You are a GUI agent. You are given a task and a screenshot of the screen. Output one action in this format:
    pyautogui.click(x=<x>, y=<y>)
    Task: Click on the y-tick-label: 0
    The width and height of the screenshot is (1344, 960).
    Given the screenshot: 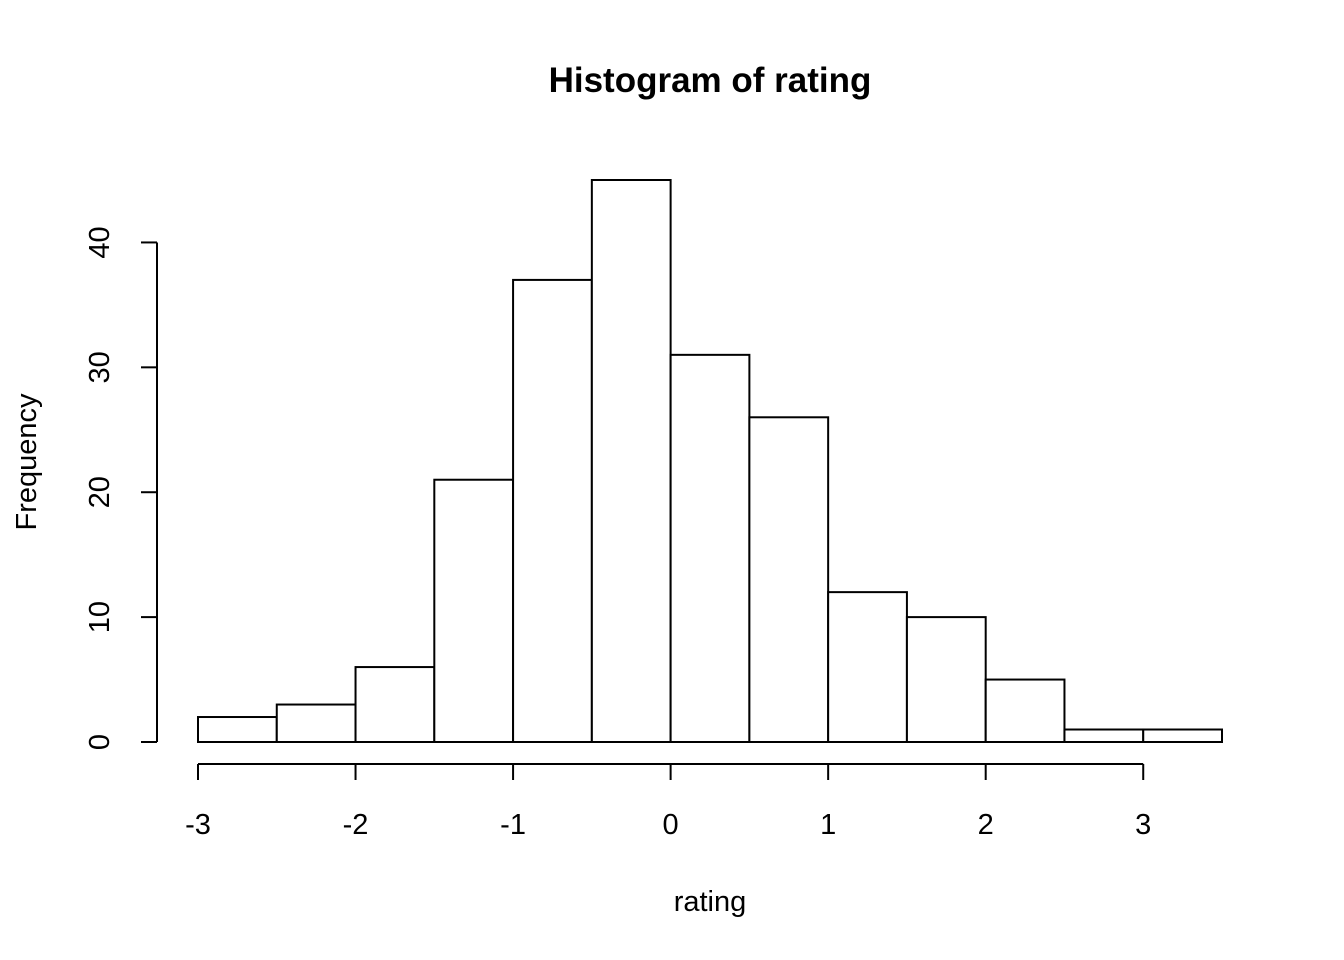 What is the action you would take?
    pyautogui.click(x=100, y=742)
    